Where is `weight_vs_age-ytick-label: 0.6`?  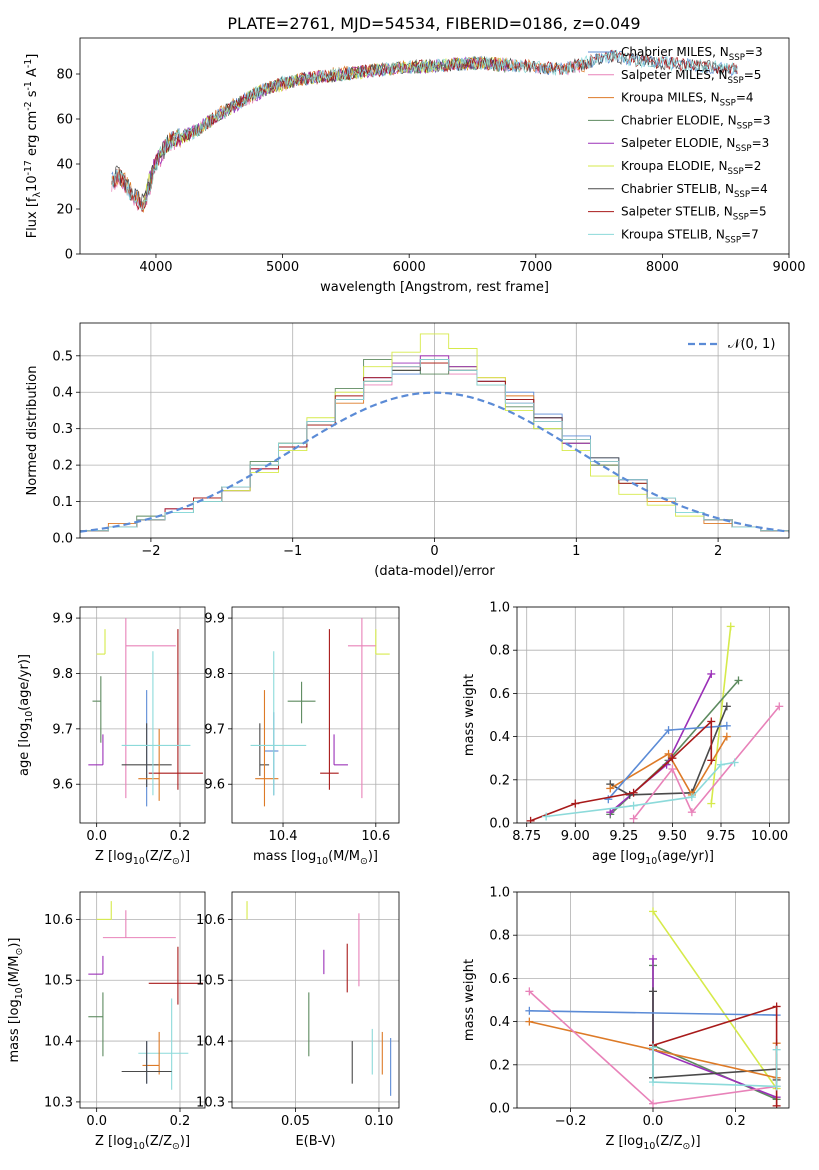
weight_vs_age-ytick-label: 0.6 is located at coordinates (499, 694).